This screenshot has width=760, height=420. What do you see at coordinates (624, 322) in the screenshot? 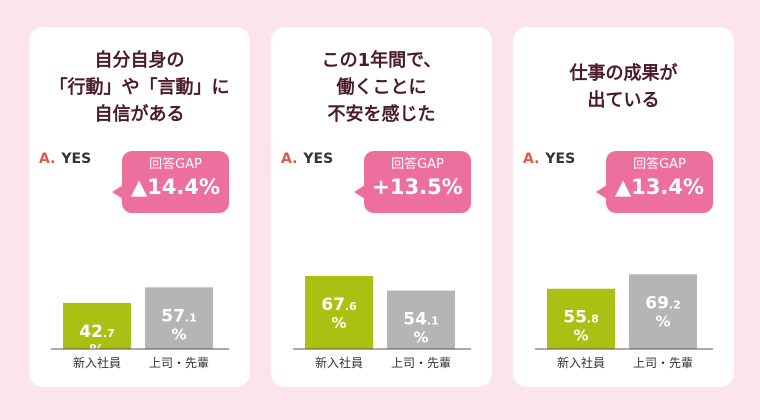
I see `bar-chart: 55.8% 新入社員 69.2% 上司・先輩` at bounding box center [624, 322].